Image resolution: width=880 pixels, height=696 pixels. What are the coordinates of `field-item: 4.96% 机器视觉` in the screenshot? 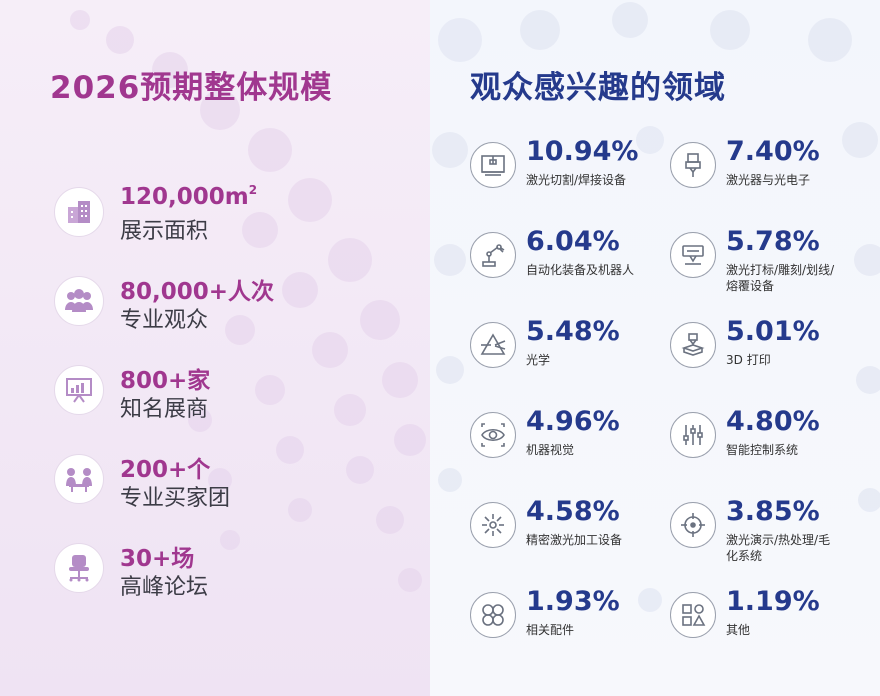 It's located at (570, 449).